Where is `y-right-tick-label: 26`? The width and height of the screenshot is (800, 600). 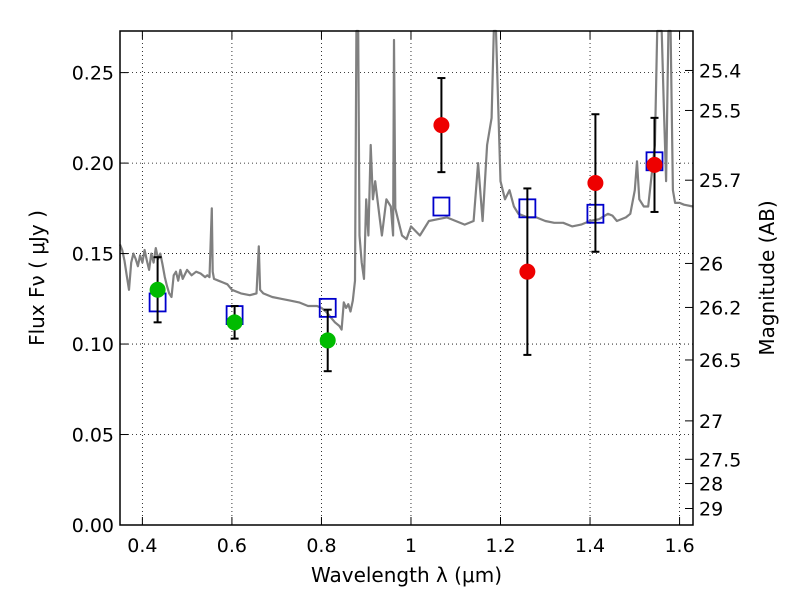 y-right-tick-label: 26 is located at coordinates (711, 264).